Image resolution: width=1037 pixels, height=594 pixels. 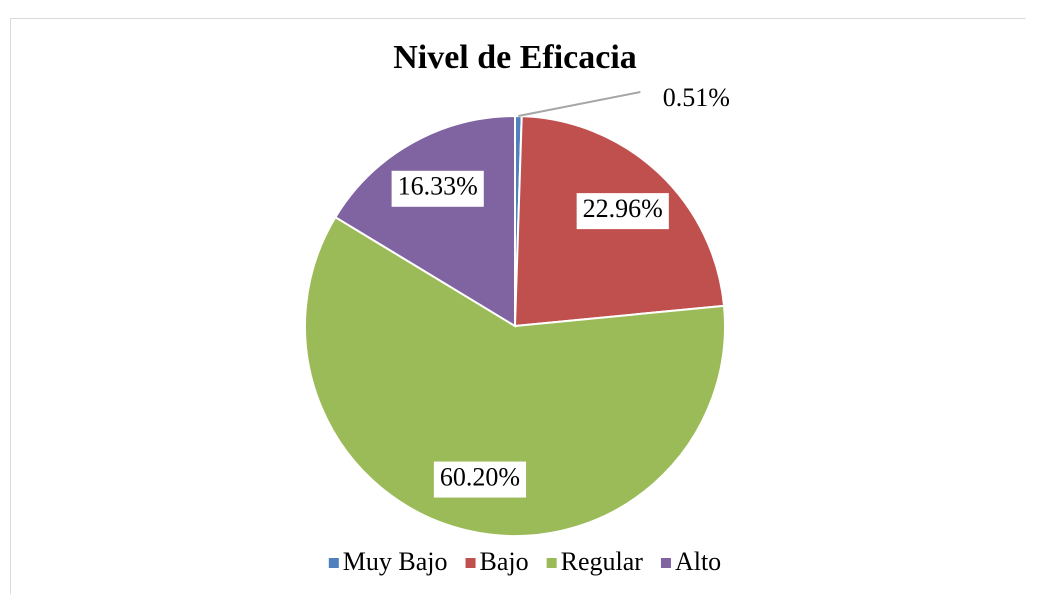 I want to click on legend-label: Bajo, so click(x=504, y=561).